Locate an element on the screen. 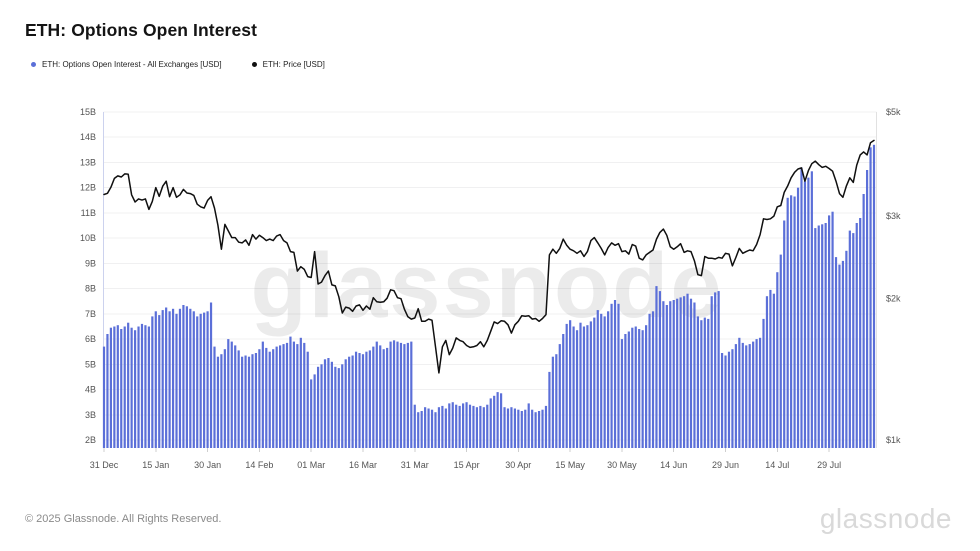 The width and height of the screenshot is (980, 551). svg-text: 9B is located at coordinates (90, 263).